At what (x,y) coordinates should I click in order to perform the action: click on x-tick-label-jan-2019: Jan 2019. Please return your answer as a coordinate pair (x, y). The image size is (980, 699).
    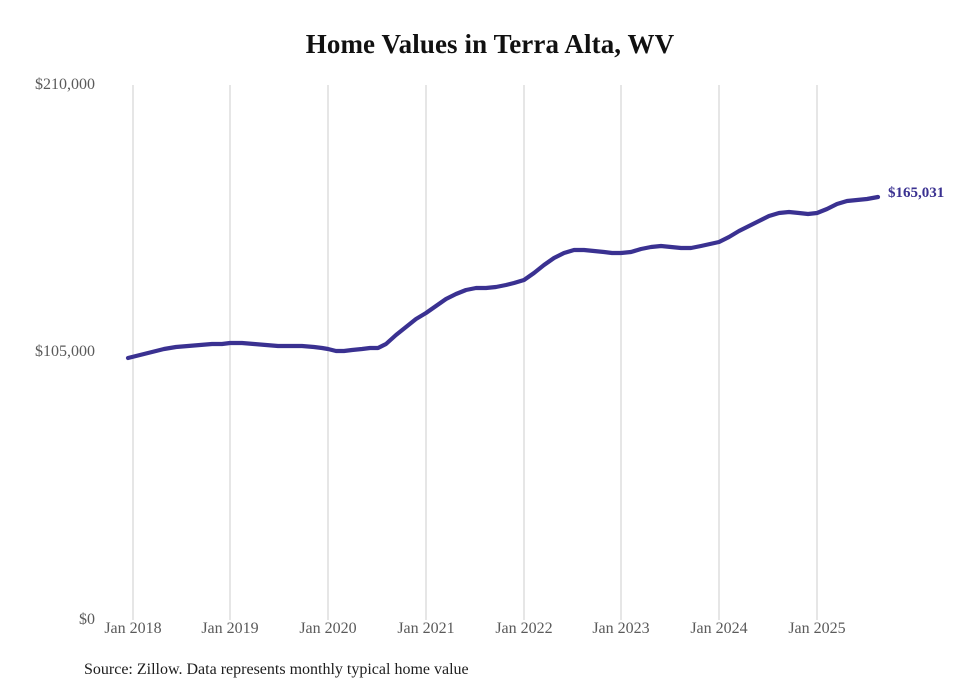
    Looking at the image, I should click on (230, 628).